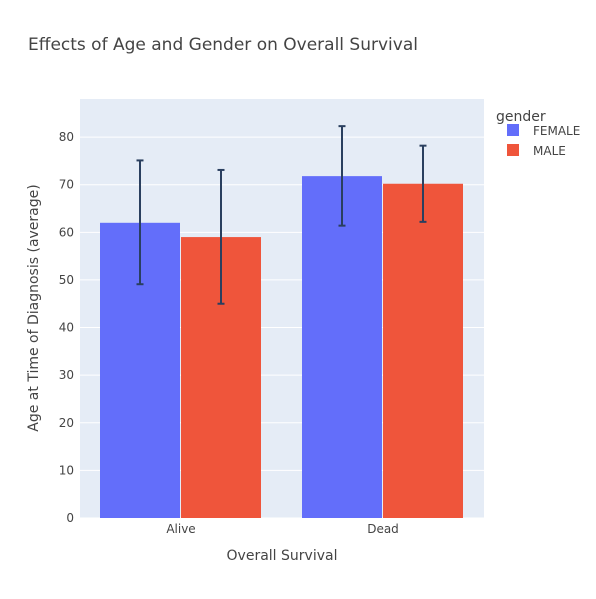  I want to click on error-bars, so click(281, 215).